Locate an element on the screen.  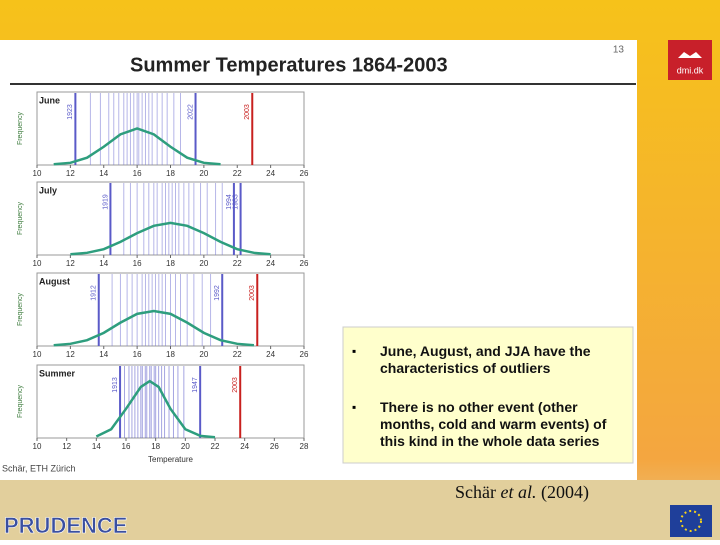
footer-band is located at coordinates (360, 510).